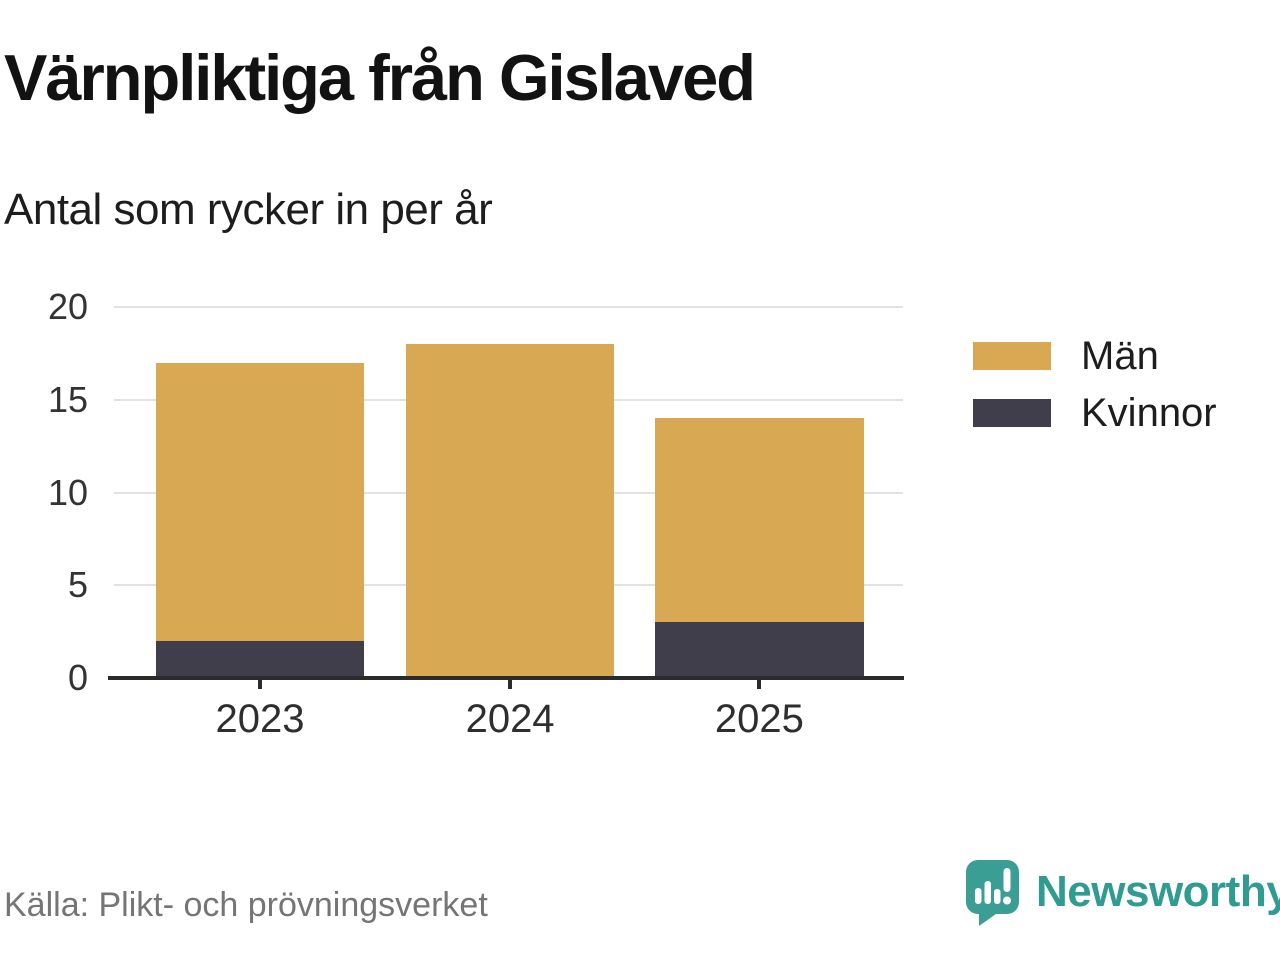 The height and width of the screenshot is (960, 1280). Describe the element at coordinates (380, 77) in the screenshot. I see `chart-title: Värnpliktiga från Gislaved` at that location.